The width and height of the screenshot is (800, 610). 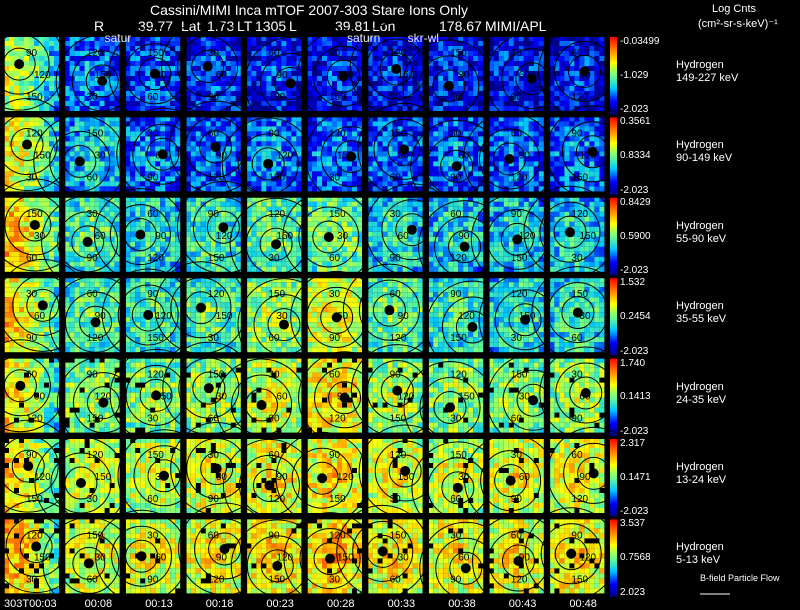 I want to click on contour-label: 120, so click(x=284, y=155).